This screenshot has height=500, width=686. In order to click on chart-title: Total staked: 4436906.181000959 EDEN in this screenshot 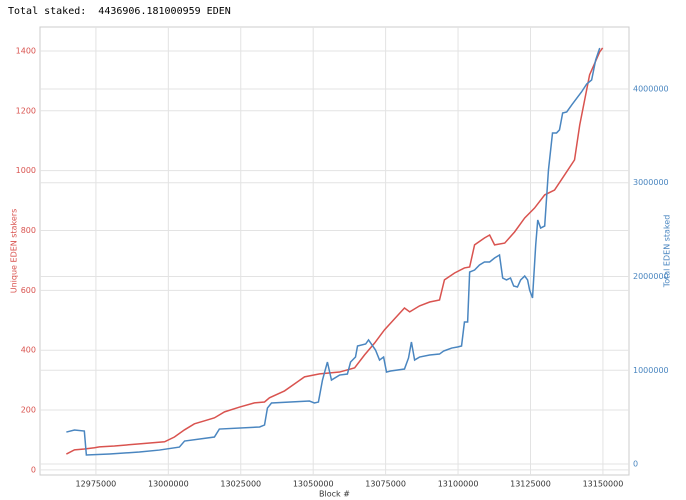, I will do `click(119, 11)`.